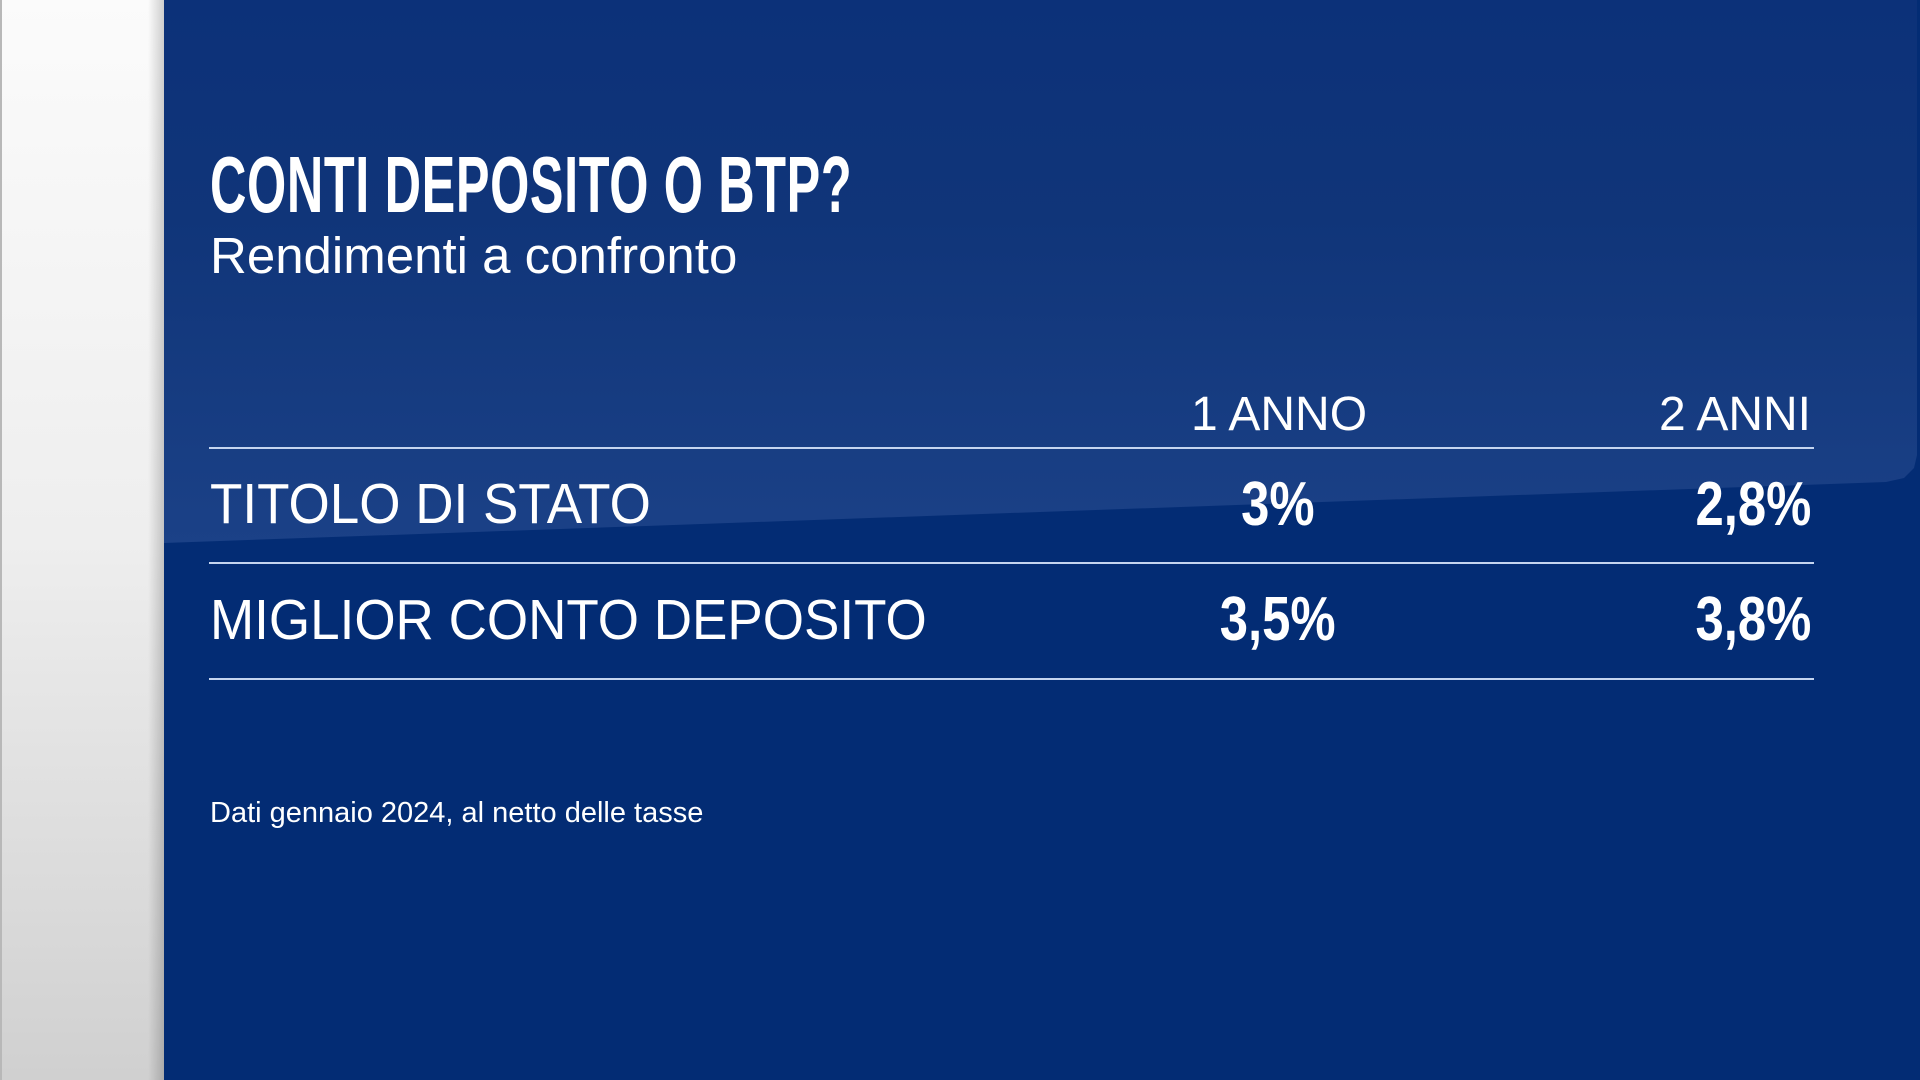 The width and height of the screenshot is (1920, 1080). What do you see at coordinates (1753, 504) in the screenshot?
I see `value-text: 2,8%` at bounding box center [1753, 504].